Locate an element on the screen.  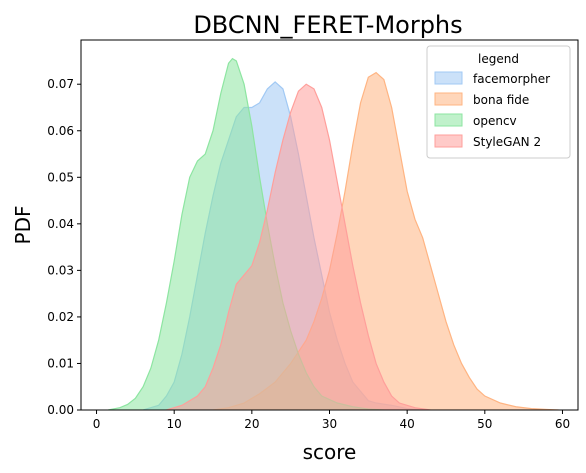
y-tick-label: 0.01 is located at coordinates (60, 363).